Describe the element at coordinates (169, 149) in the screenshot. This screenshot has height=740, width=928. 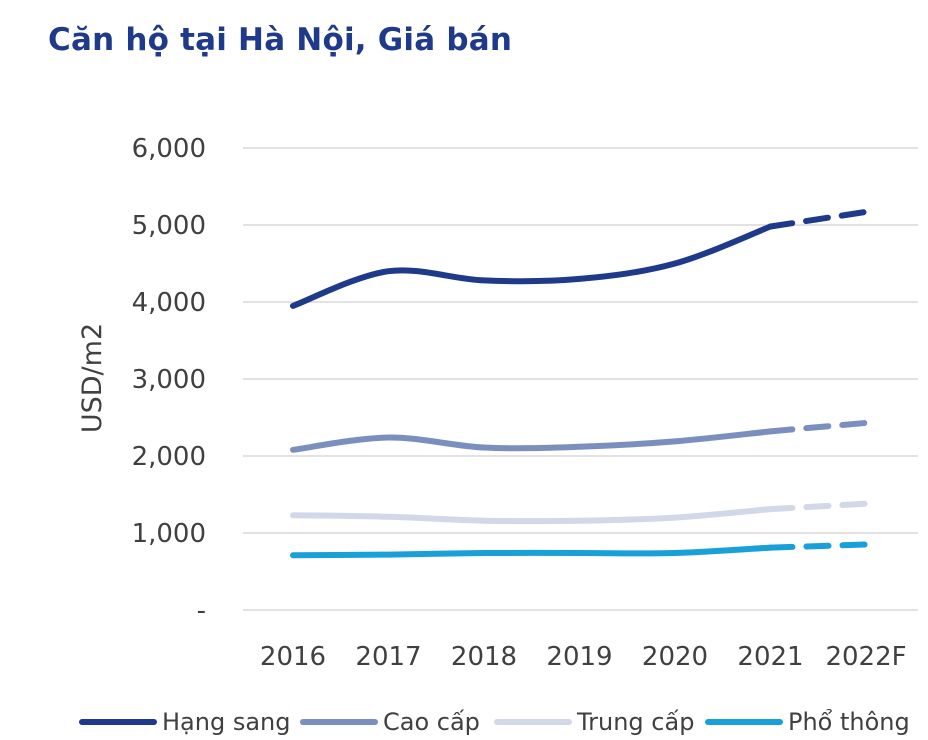
I see `y-tick-label: 6,000` at that location.